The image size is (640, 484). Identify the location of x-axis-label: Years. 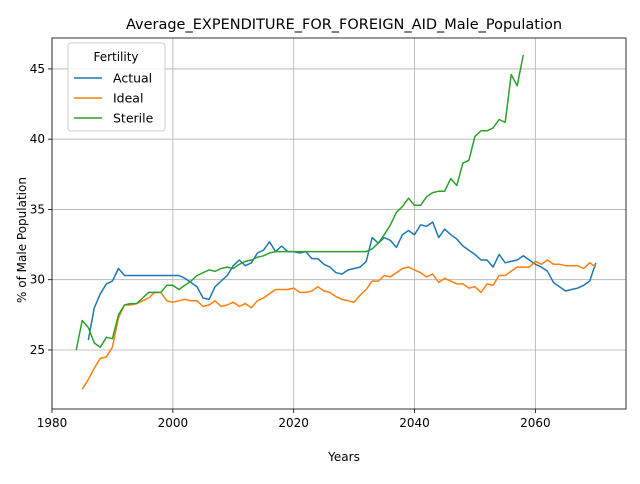
(343, 457).